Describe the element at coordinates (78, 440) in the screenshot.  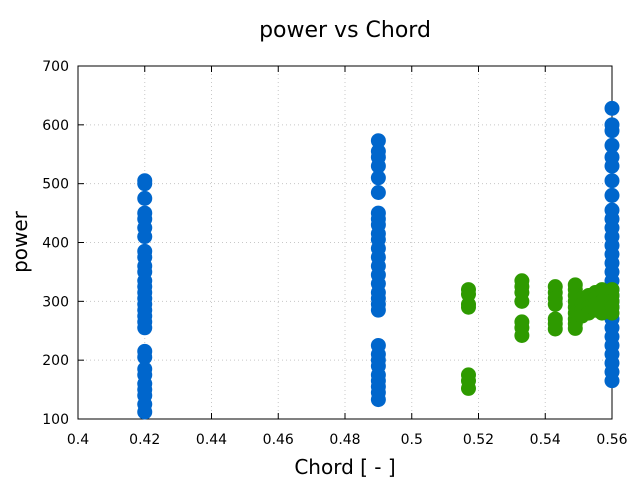
I see `x-tick-label: 0.4` at that location.